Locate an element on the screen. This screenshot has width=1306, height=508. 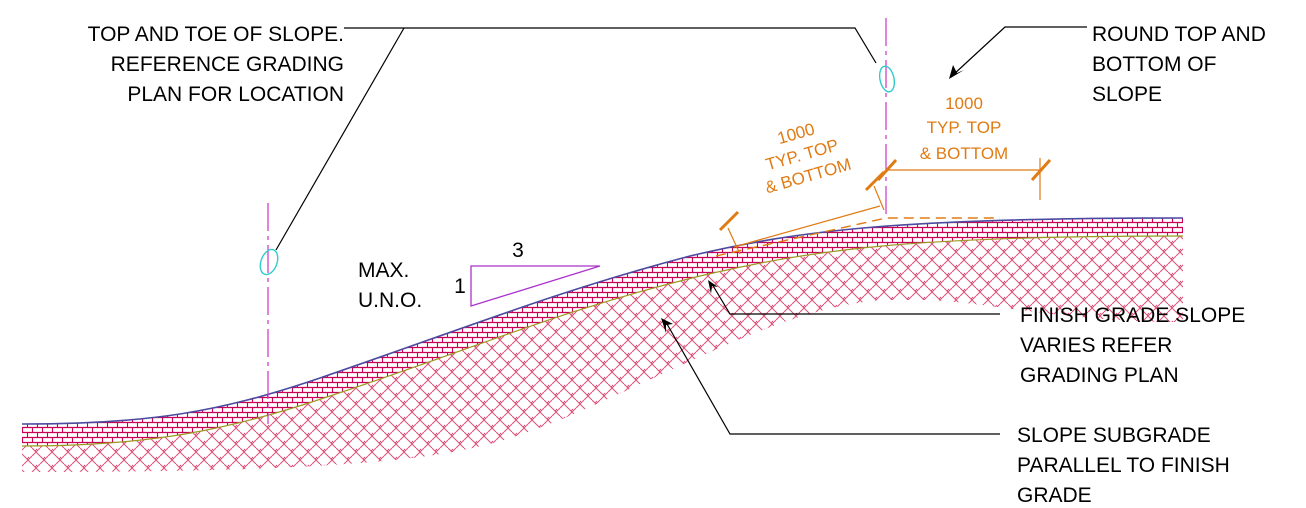
top-toe-label-line2: REFERENCE GRADING is located at coordinates (227, 64).